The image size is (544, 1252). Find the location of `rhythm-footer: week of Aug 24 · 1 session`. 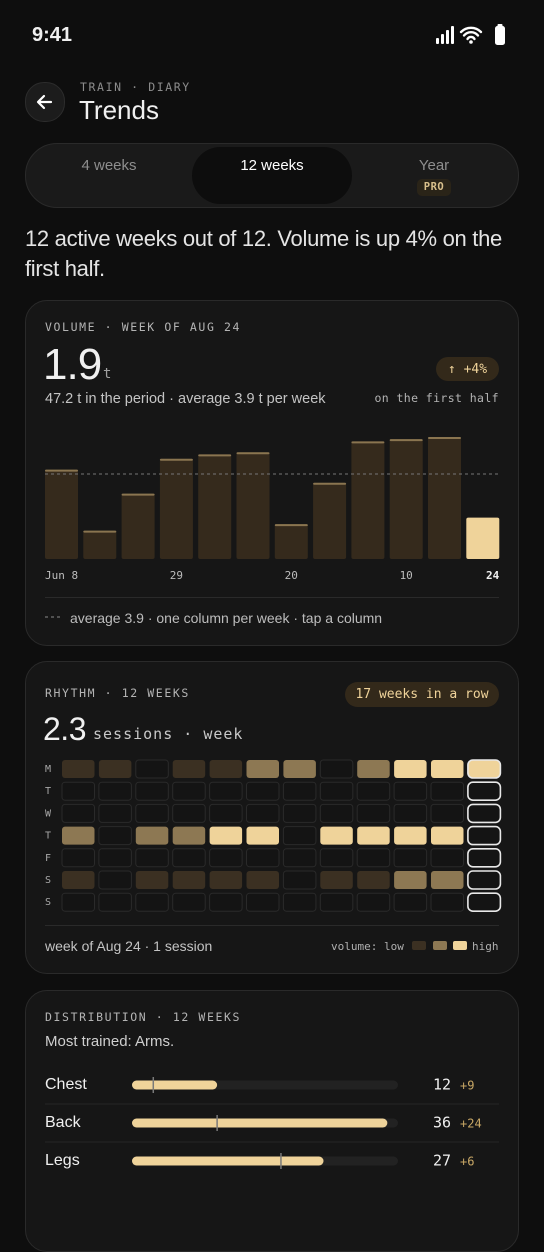

rhythm-footer: week of Aug 24 · 1 session is located at coordinates (129, 946).